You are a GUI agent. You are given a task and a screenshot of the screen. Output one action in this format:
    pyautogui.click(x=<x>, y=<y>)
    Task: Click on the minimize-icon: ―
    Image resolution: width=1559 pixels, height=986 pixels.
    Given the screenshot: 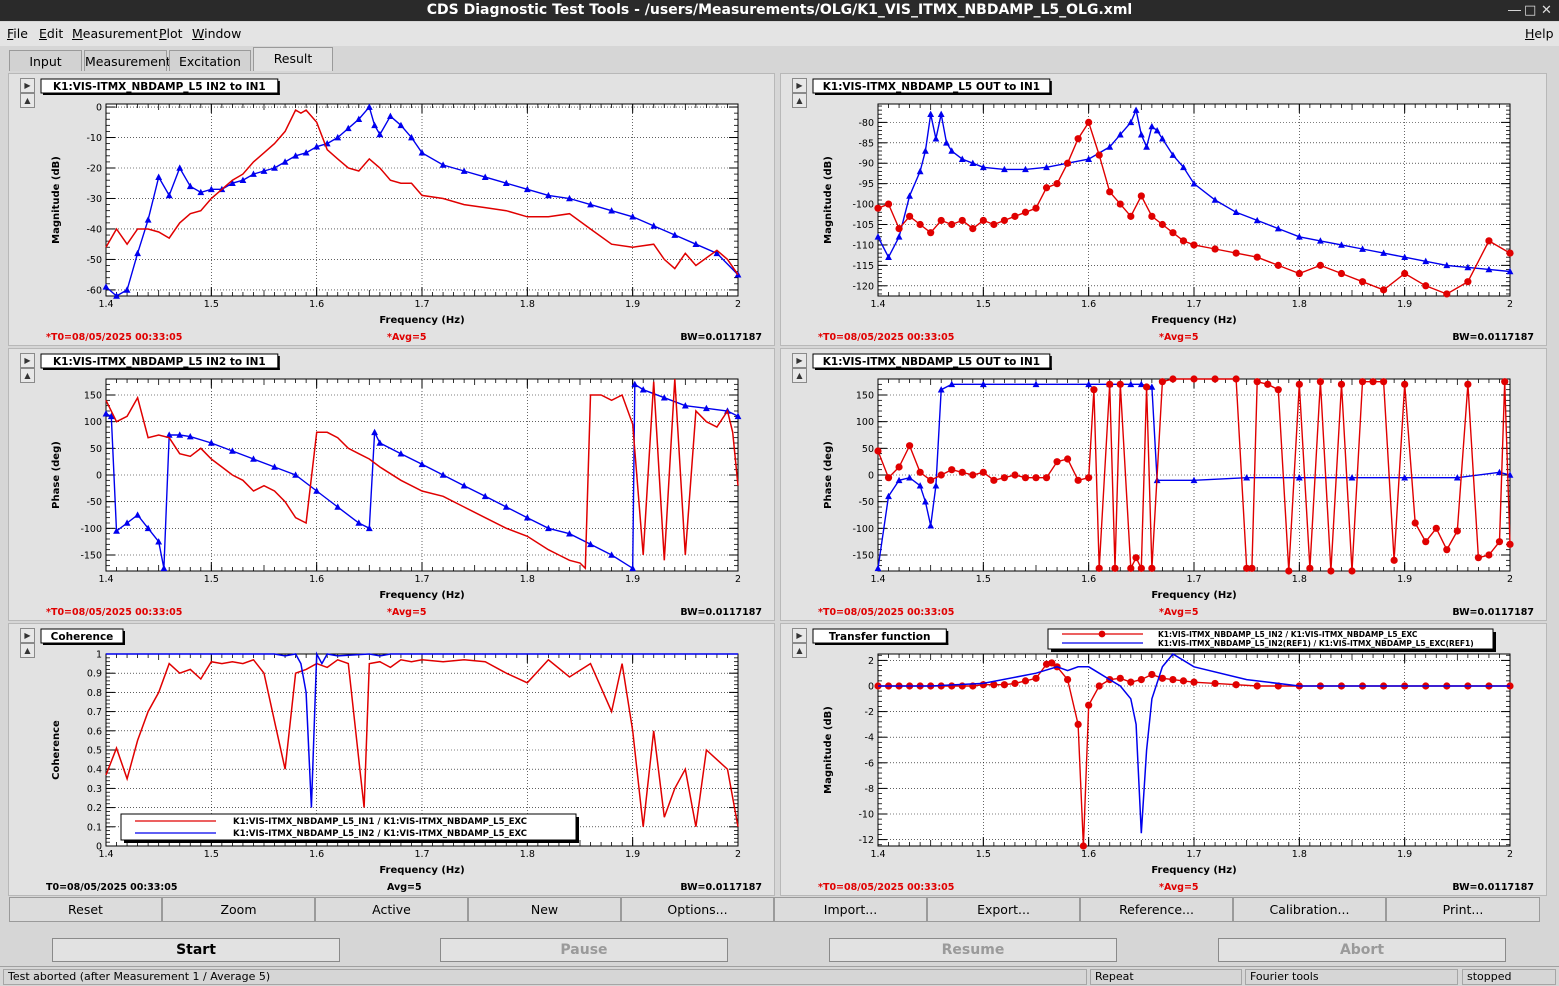 What is the action you would take?
    pyautogui.click(x=1514, y=10)
    